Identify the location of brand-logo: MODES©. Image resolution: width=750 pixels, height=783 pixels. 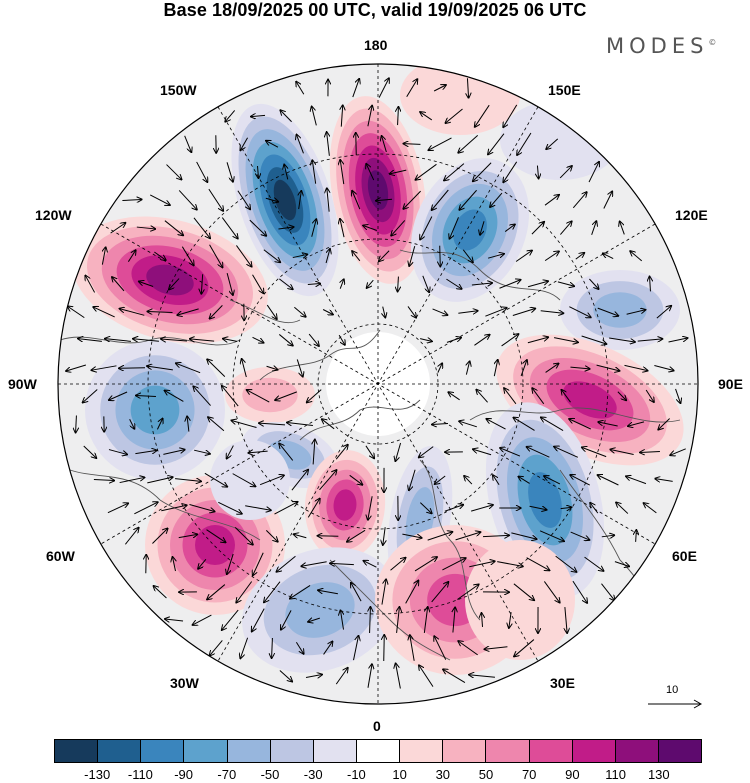
(661, 46).